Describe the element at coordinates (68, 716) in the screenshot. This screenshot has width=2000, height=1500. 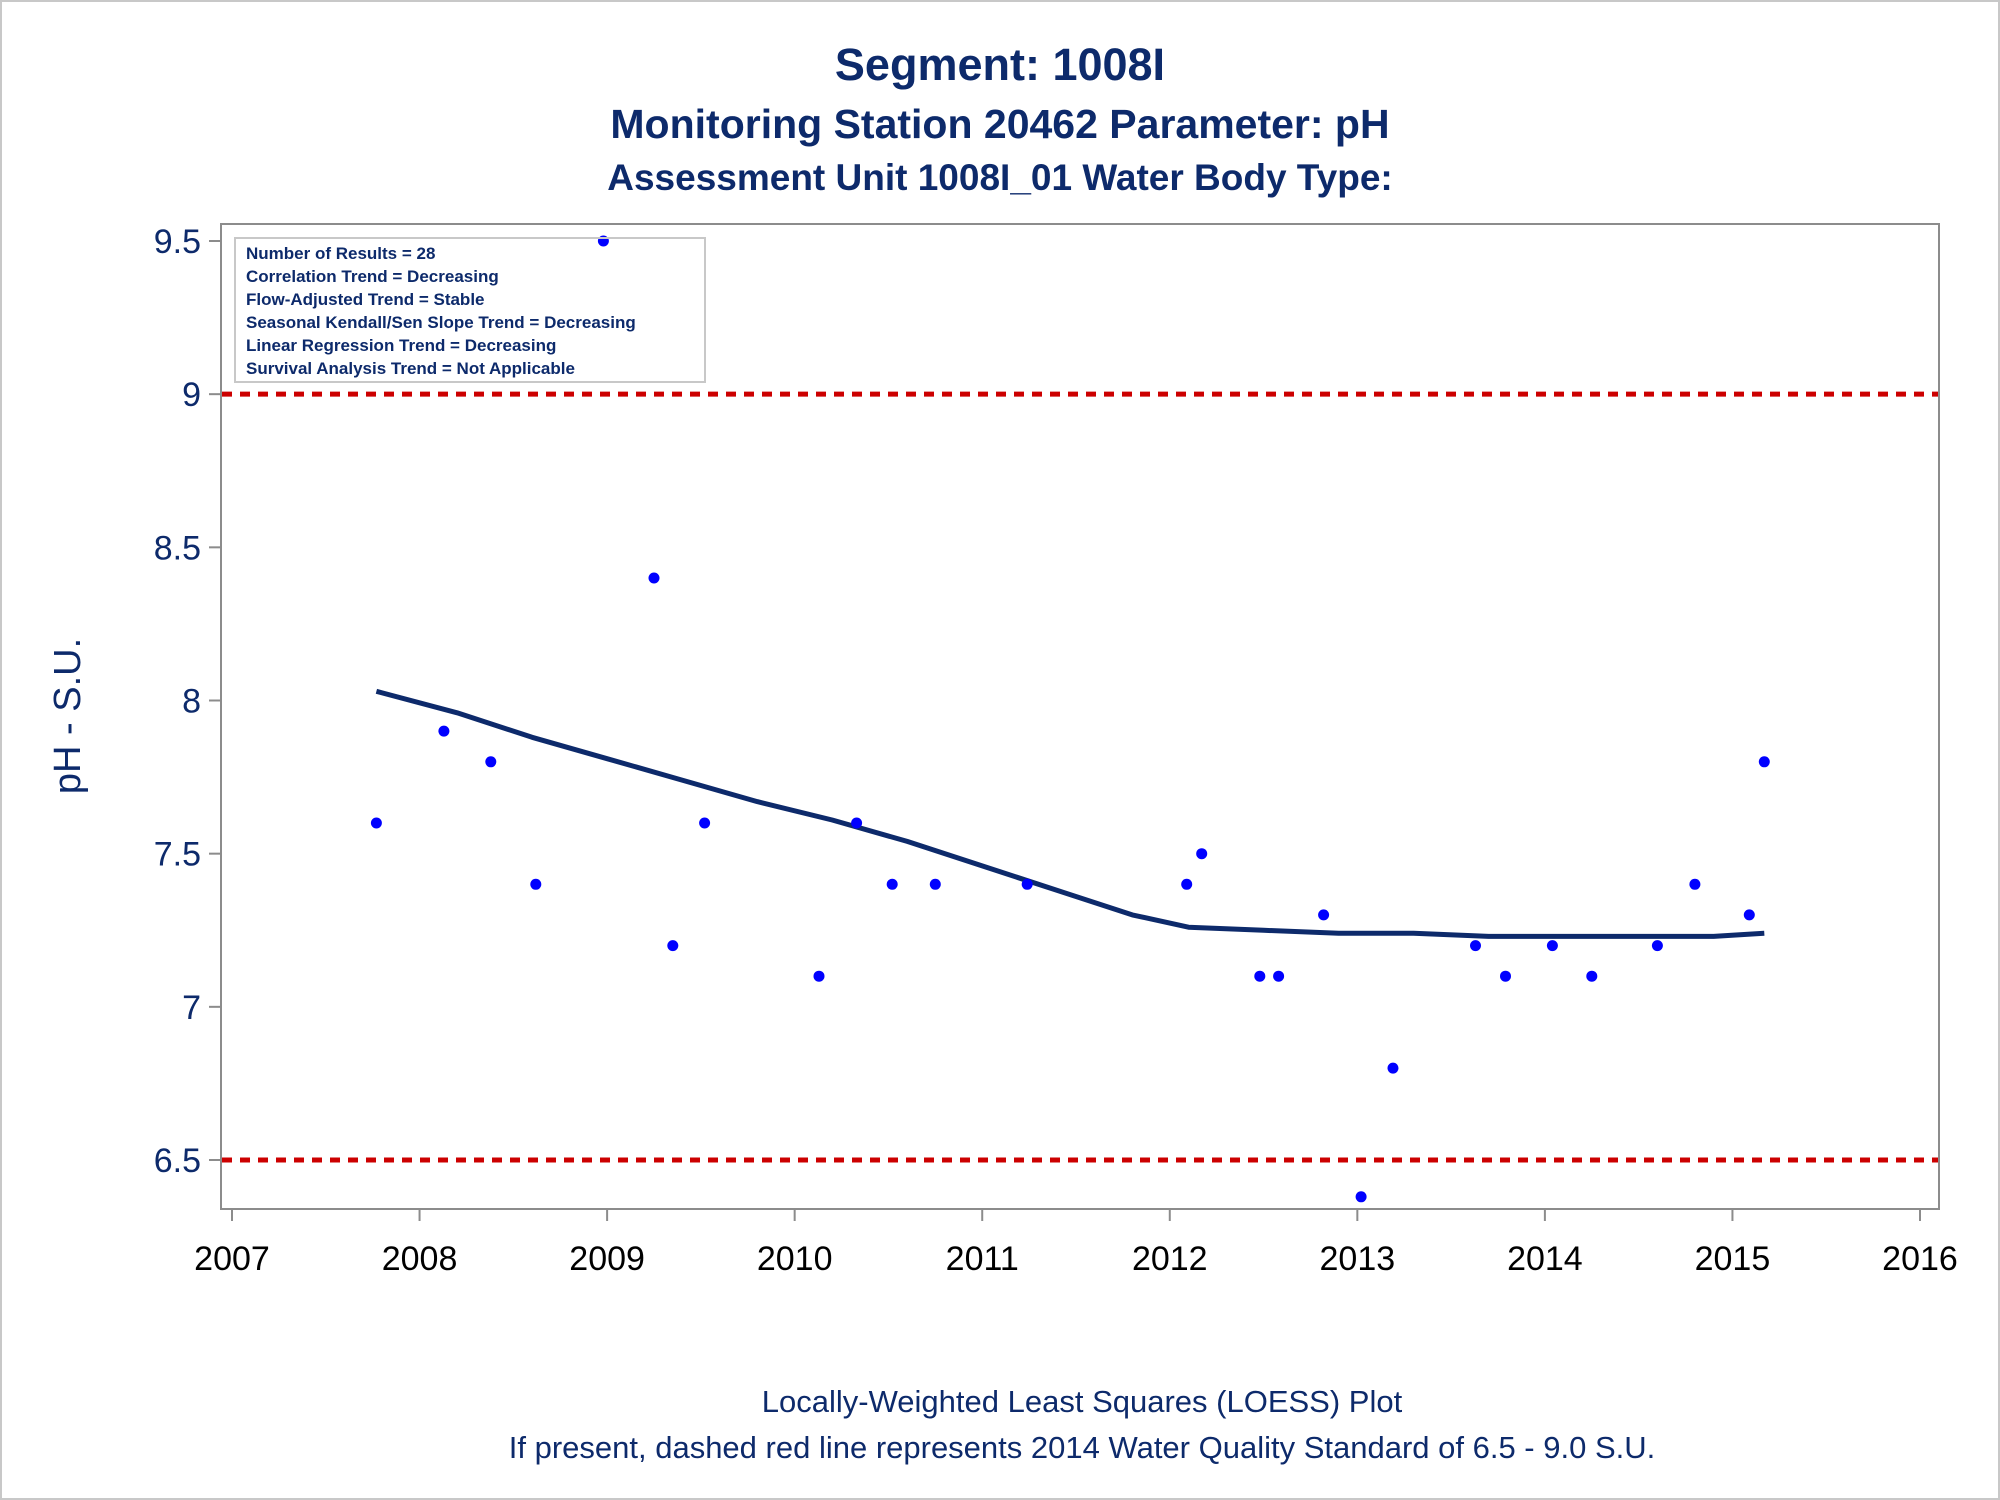
I see `y-axis-label: pH - S.U.` at that location.